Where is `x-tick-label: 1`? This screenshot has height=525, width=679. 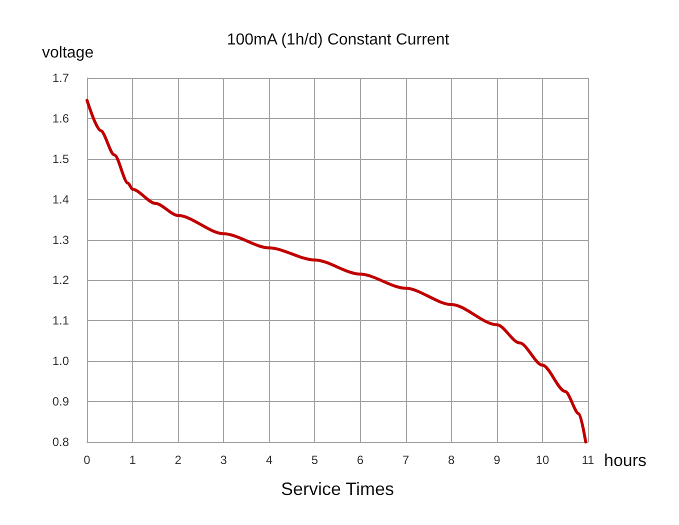
x-tick-label: 1 is located at coordinates (132, 460).